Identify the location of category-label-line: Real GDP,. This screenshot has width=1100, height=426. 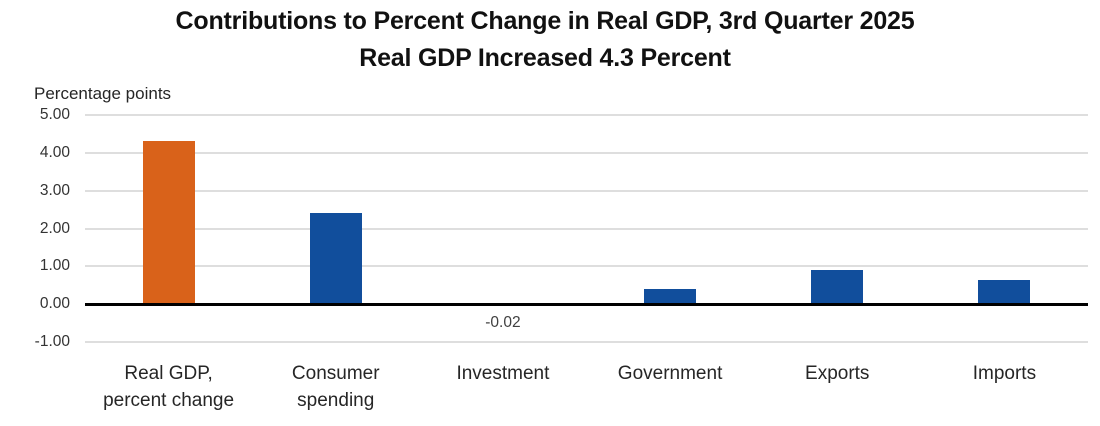
(168, 373).